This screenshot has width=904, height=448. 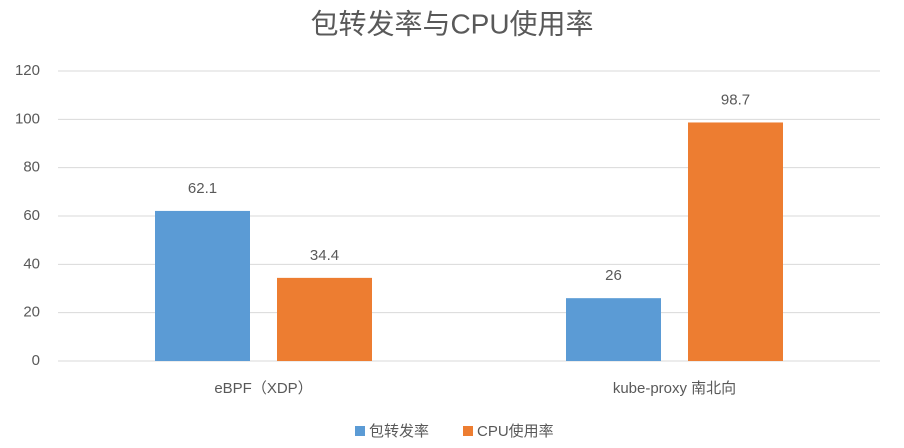 What do you see at coordinates (31, 263) in the screenshot?
I see `y-tick-label: 40` at bounding box center [31, 263].